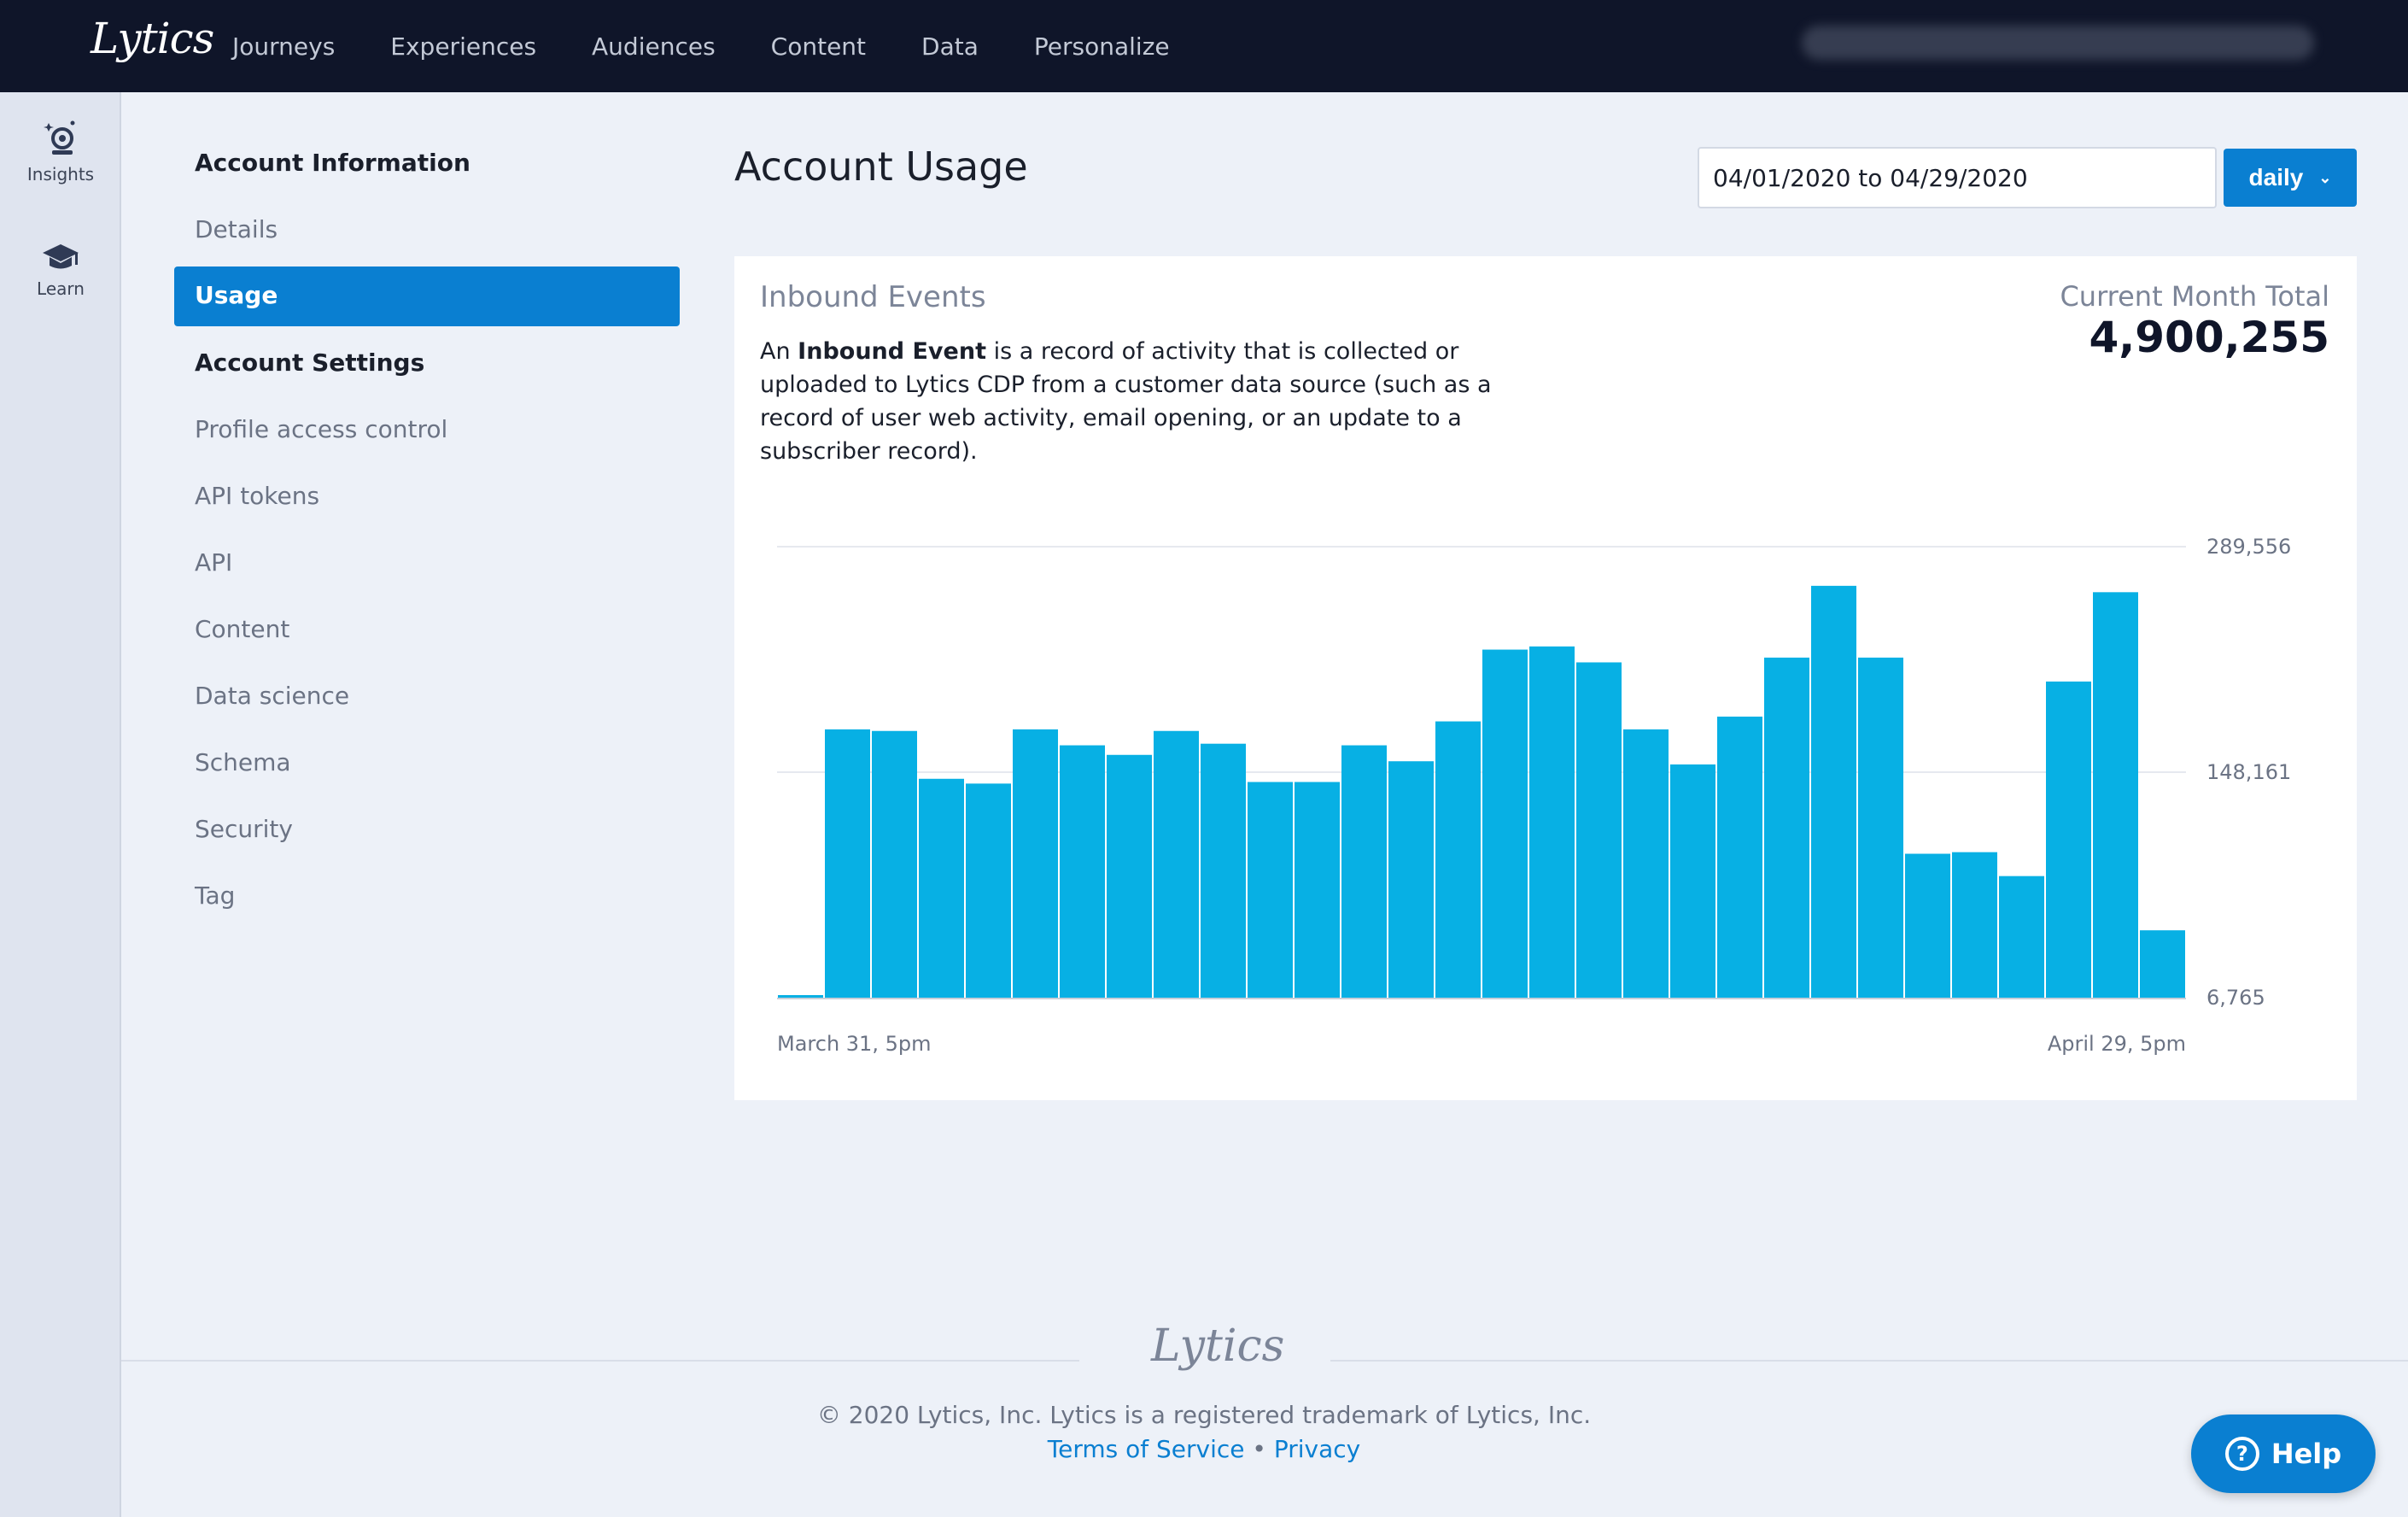 The width and height of the screenshot is (2408, 1517). I want to click on x-label-end: April 29, 5pm, so click(2117, 1044).